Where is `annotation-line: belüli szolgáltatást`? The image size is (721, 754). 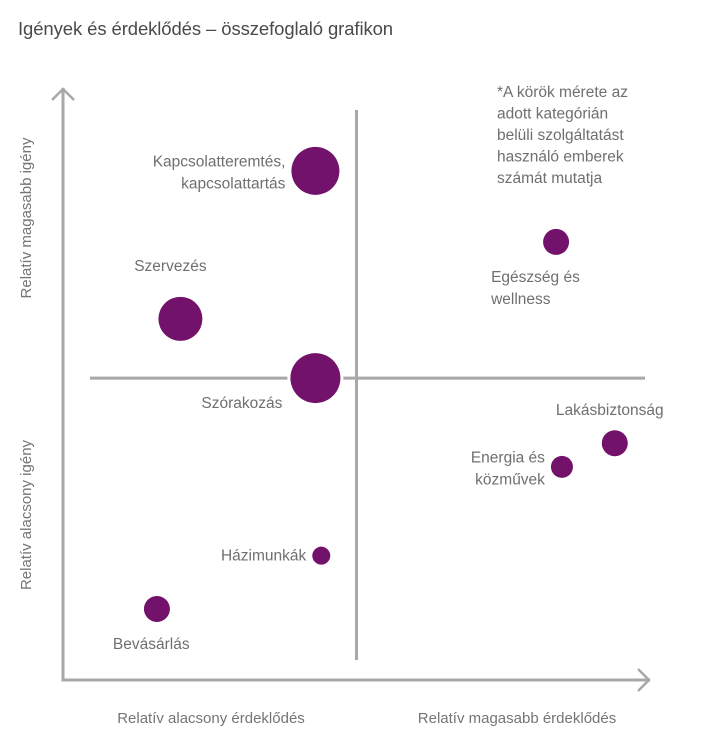 annotation-line: belüli szolgáltatást is located at coordinates (560, 135).